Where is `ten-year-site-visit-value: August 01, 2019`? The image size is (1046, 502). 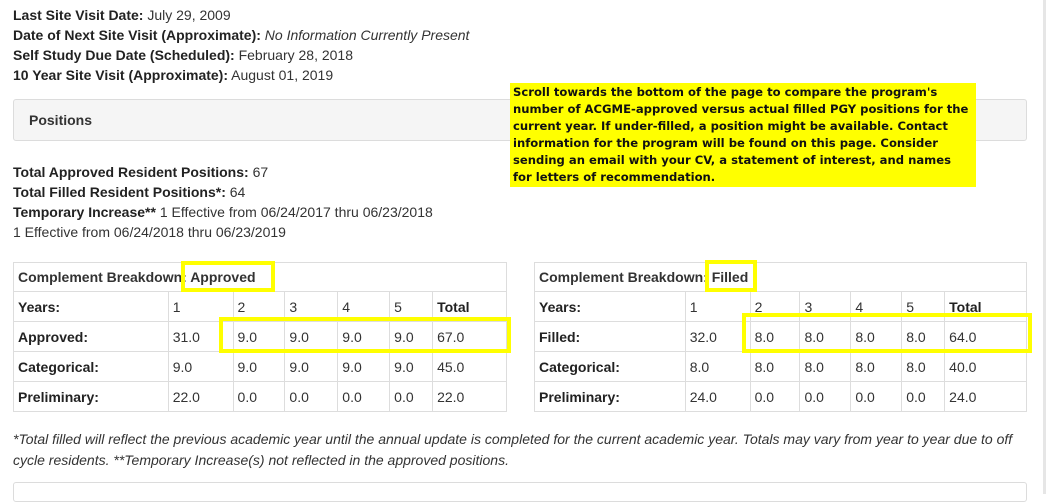
ten-year-site-visit-value: August 01, 2019 is located at coordinates (282, 75).